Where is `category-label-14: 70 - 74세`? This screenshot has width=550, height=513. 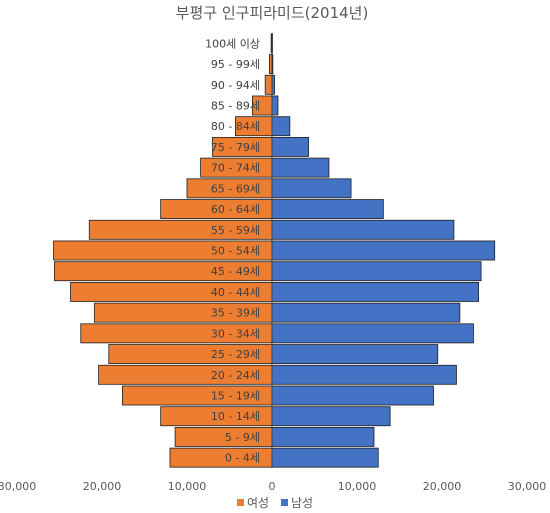
category-label-14: 70 - 74세 is located at coordinates (235, 168).